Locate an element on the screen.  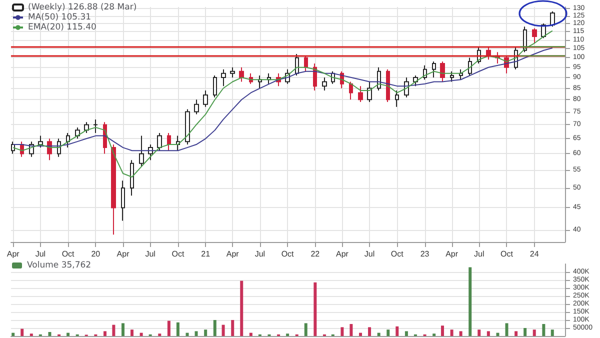
legend-label: EMA(20) 115.40 is located at coordinates (62, 27).